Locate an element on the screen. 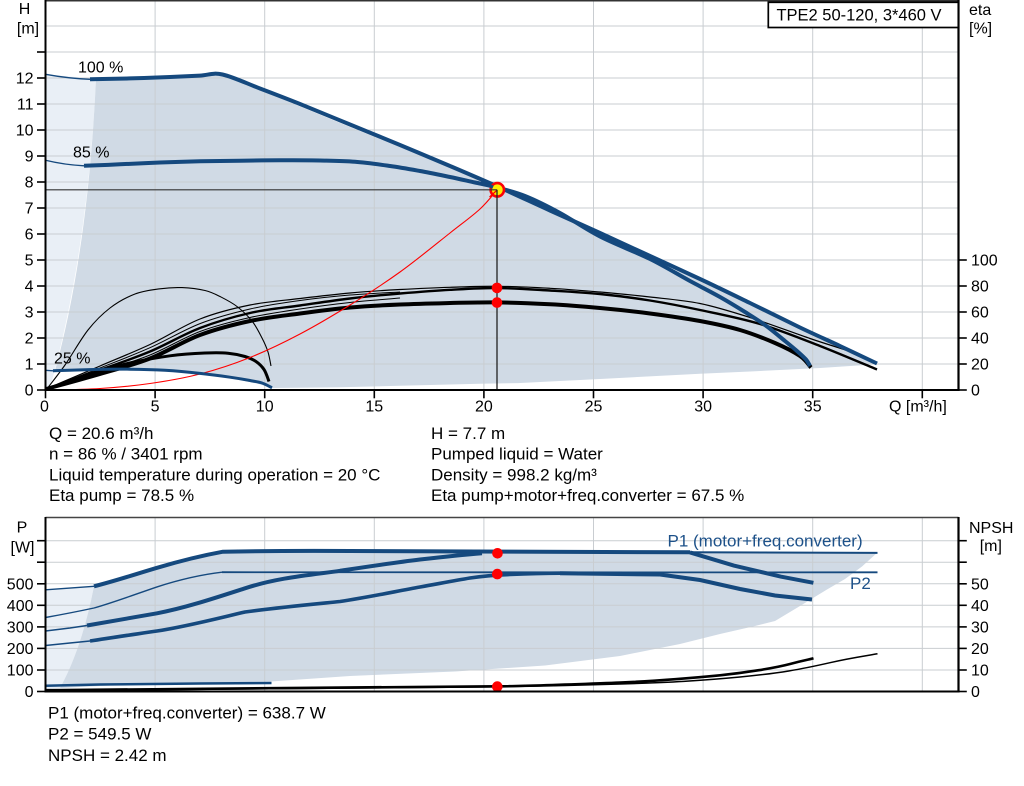  svg-text: P2 is located at coordinates (860, 583).